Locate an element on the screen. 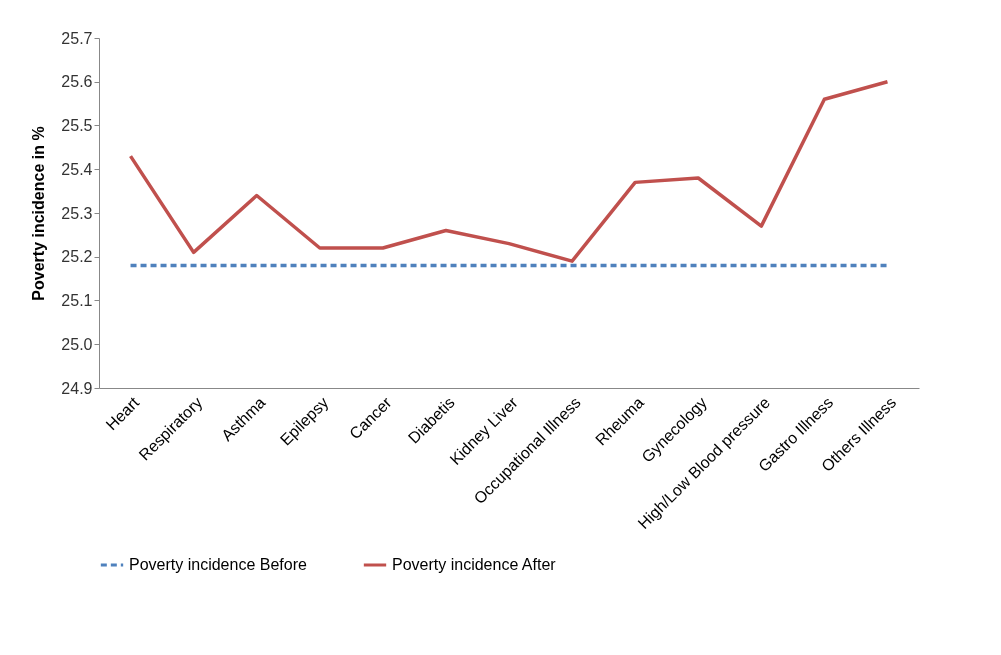 This screenshot has width=1001, height=655. legend-label: Poverty incidence Before is located at coordinates (218, 564).